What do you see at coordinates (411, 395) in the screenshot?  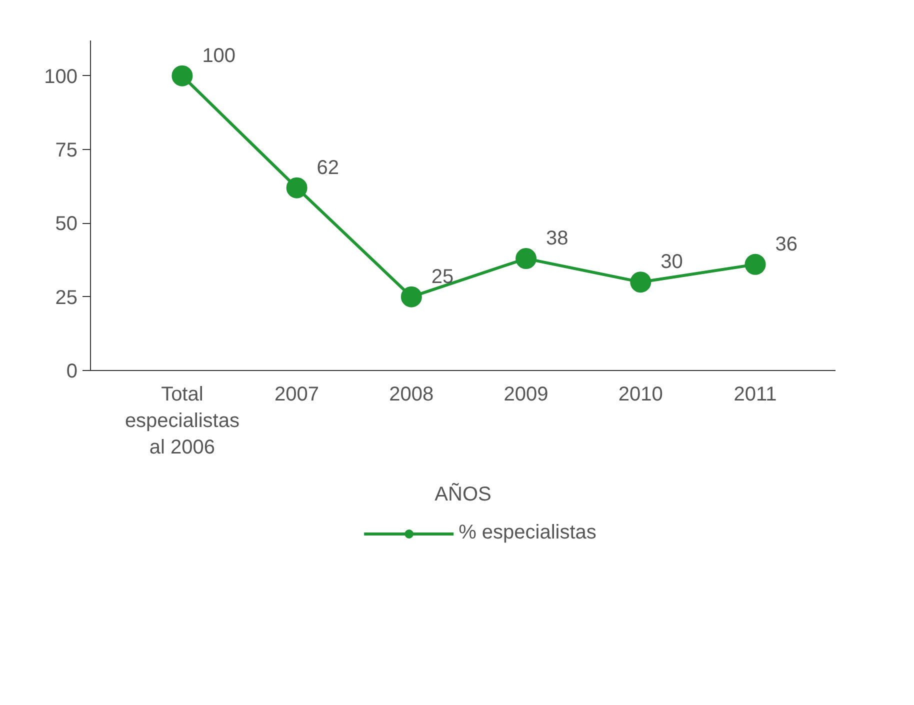 I see `x-tick-label: 2008` at bounding box center [411, 395].